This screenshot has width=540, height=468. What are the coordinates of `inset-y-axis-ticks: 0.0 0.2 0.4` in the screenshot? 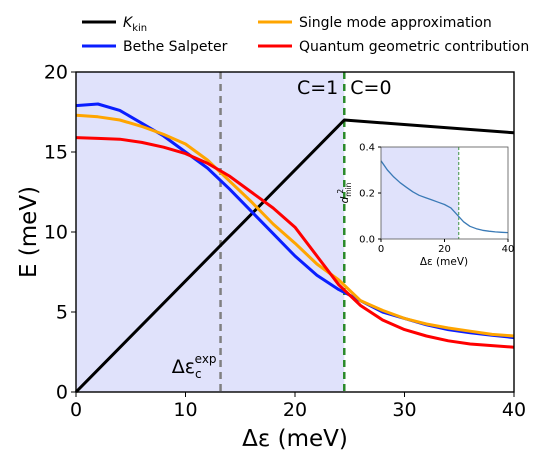 It's located at (370, 194).